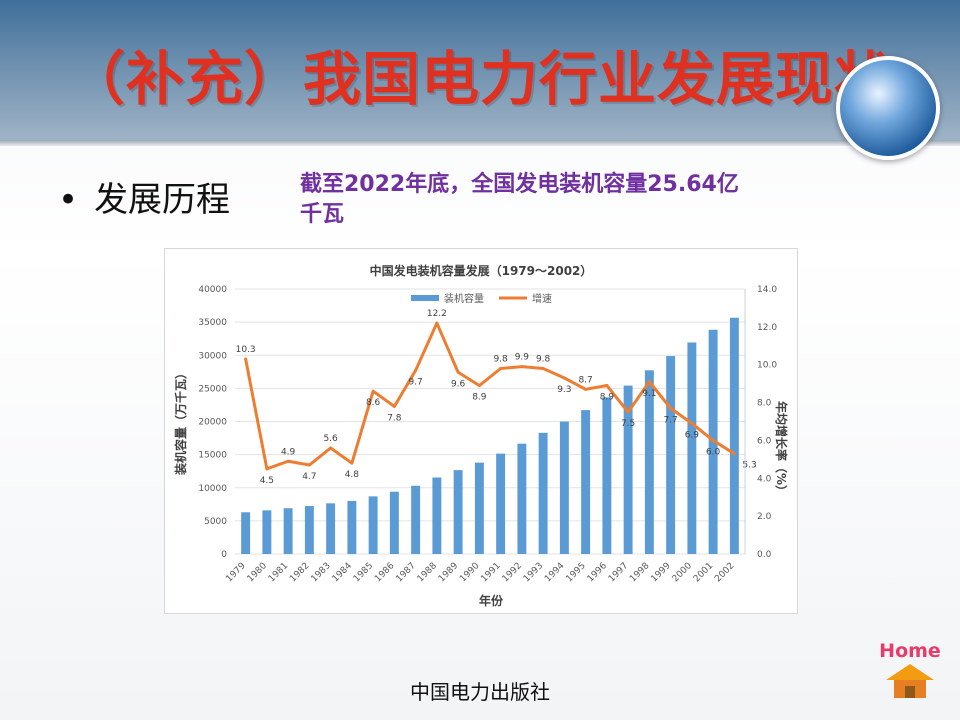 The height and width of the screenshot is (720, 960). I want to click on x-tick-label: 1987, so click(405, 572).